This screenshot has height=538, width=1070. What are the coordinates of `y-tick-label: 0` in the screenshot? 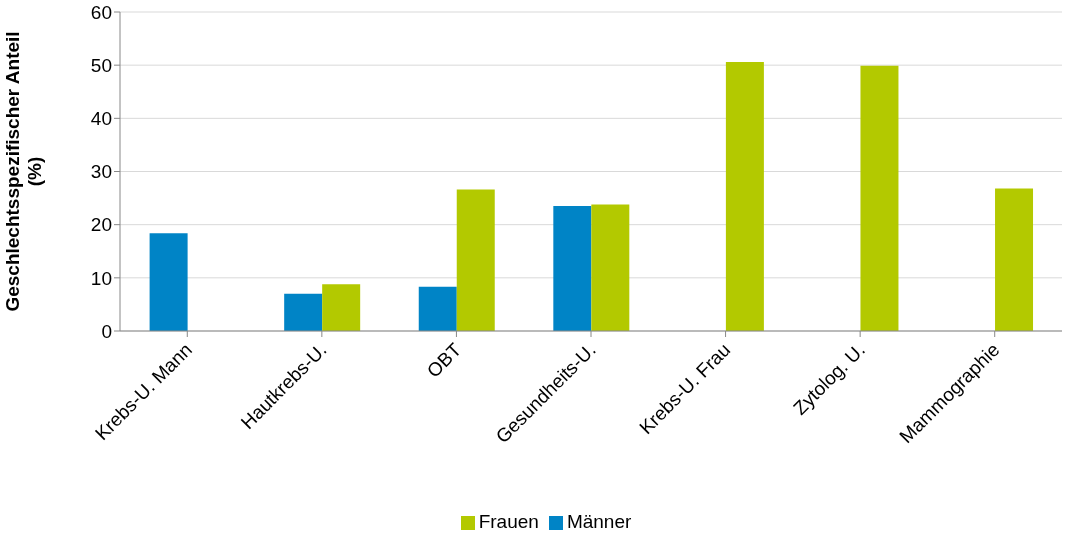 It's located at (106, 331).